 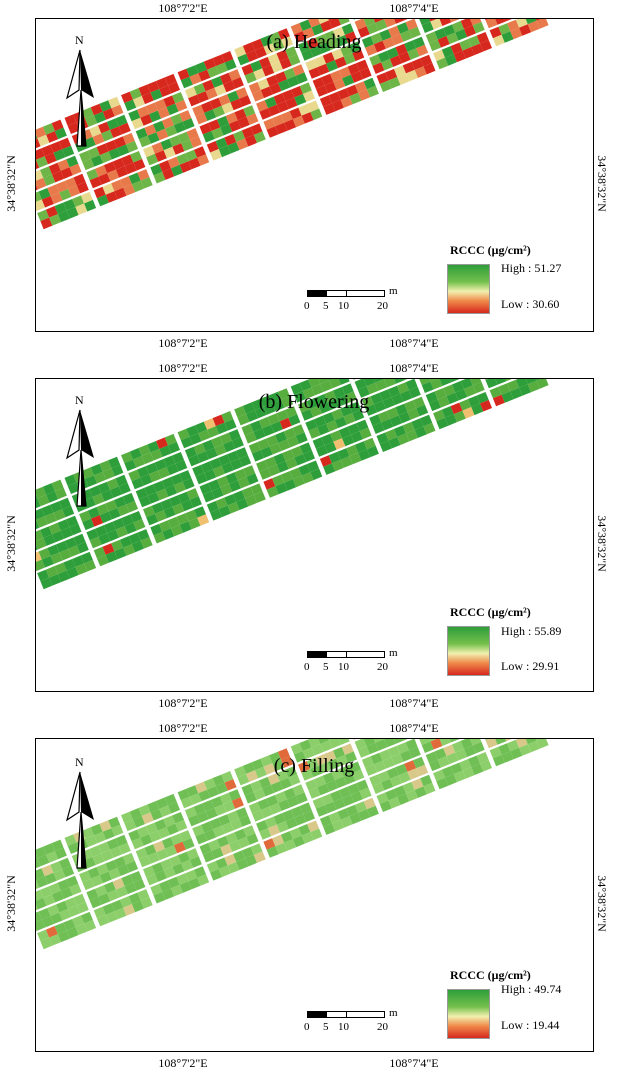 What do you see at coordinates (531, 268) in the screenshot?
I see `legend-high: High : 51.27` at bounding box center [531, 268].